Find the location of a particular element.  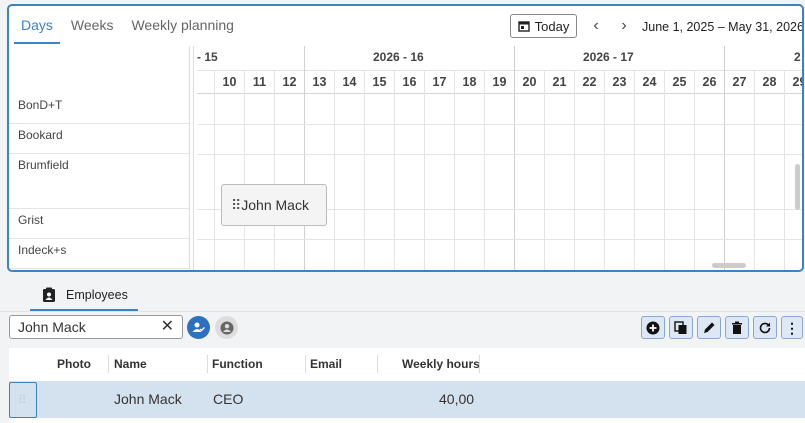

day-column-header: 22 is located at coordinates (589, 82).